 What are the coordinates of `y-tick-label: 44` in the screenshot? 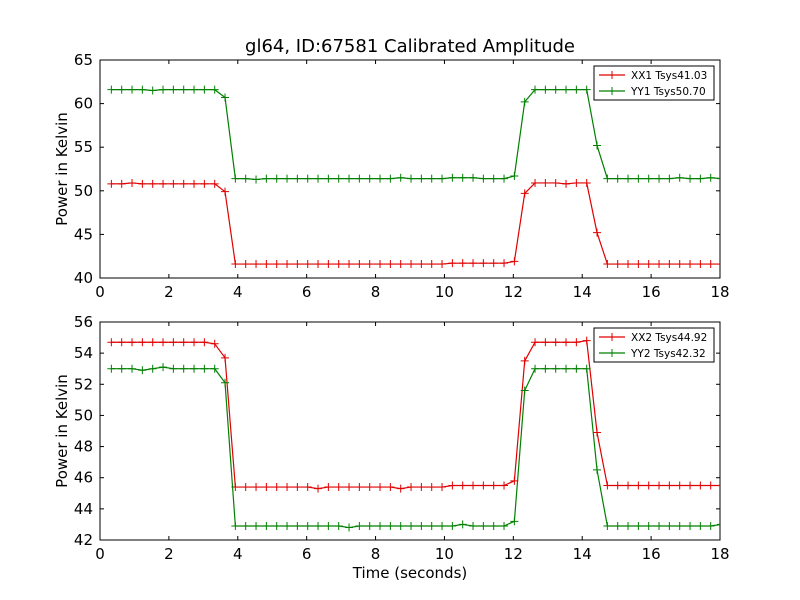 It's located at (83, 509).